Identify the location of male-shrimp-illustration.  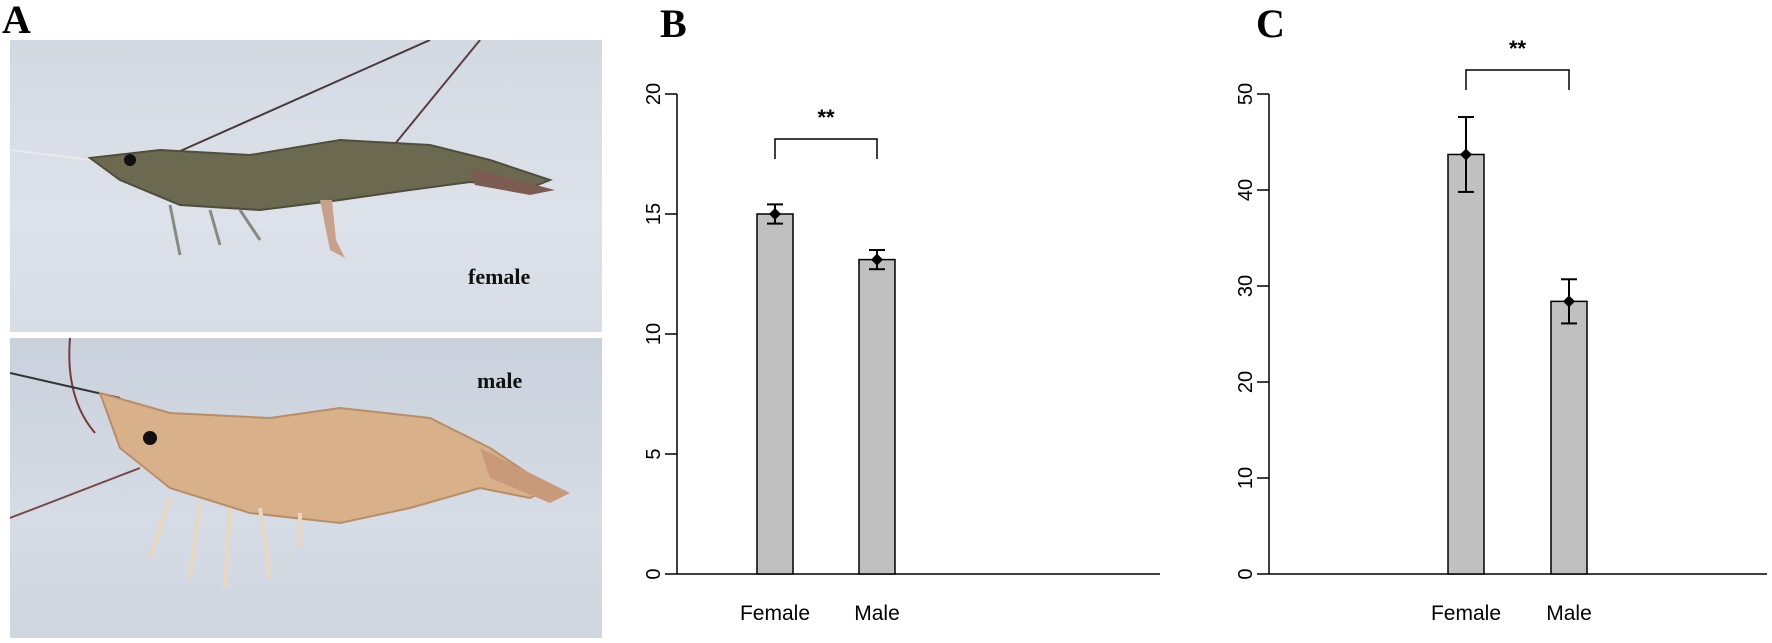
(290, 463).